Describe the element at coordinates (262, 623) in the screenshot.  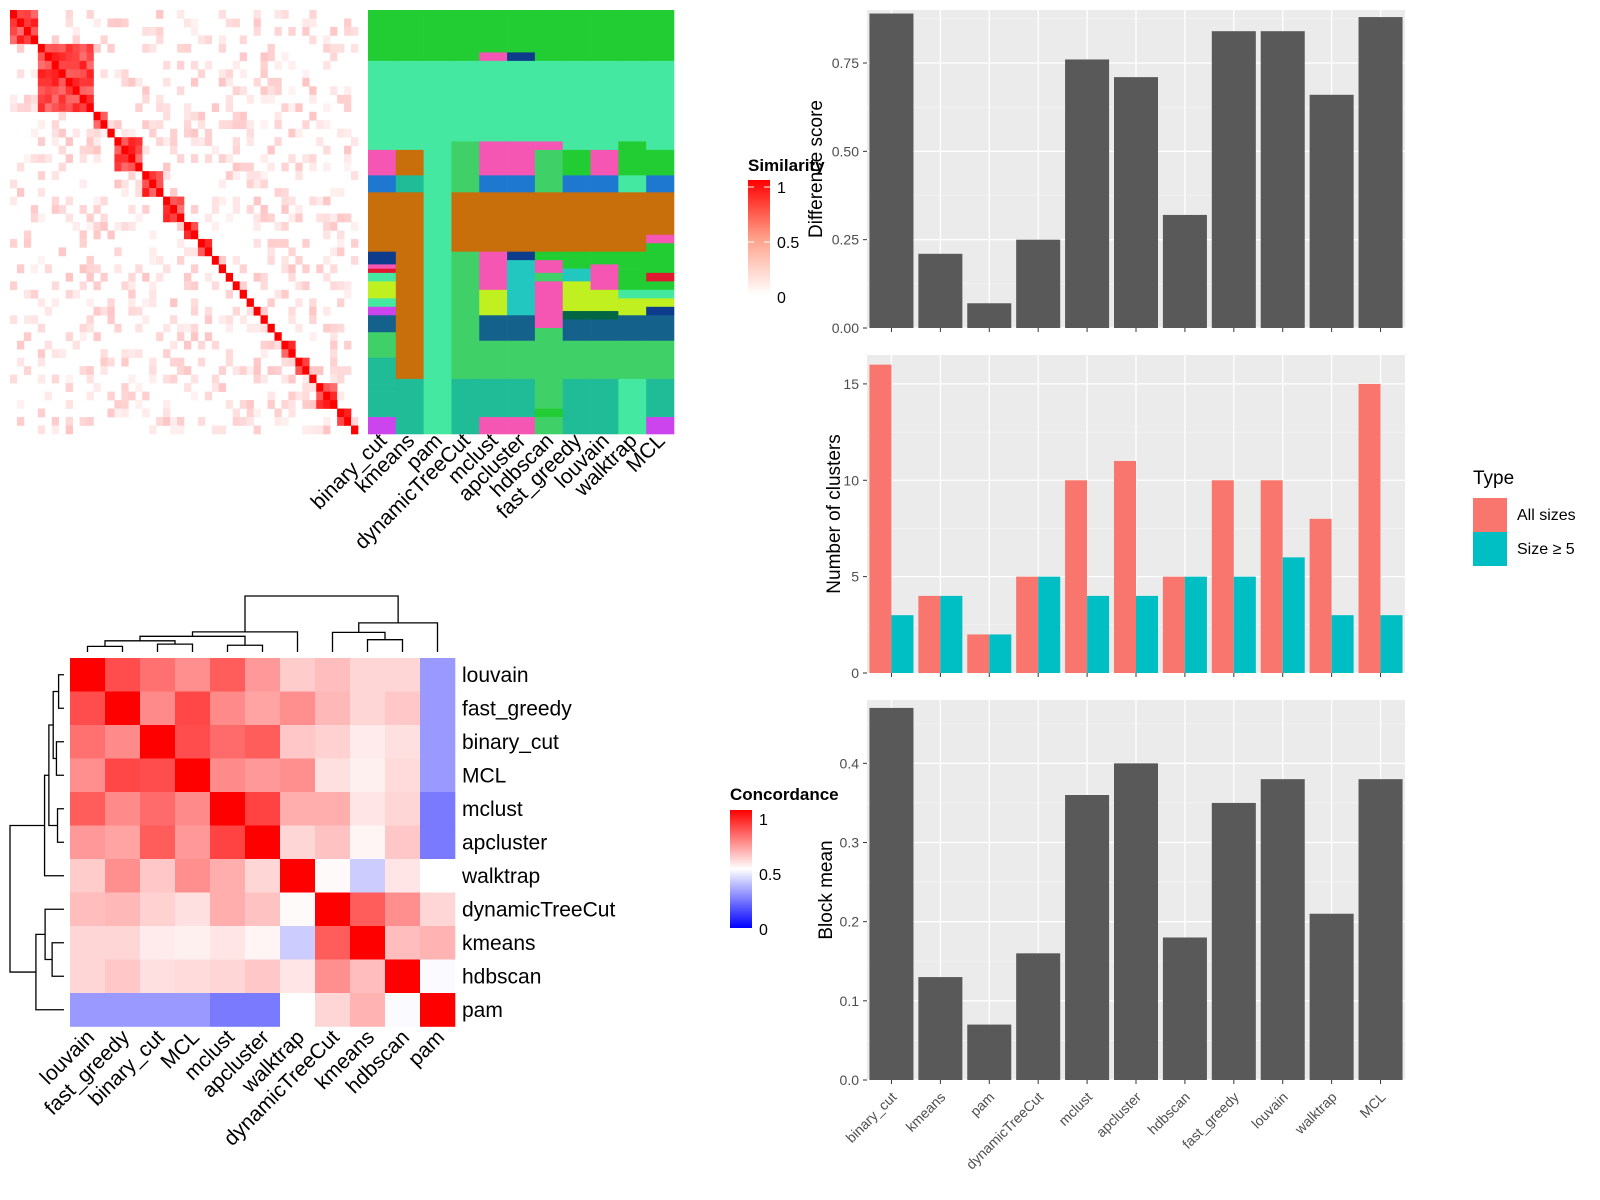
I see `concordance-column-dendrogram` at that location.